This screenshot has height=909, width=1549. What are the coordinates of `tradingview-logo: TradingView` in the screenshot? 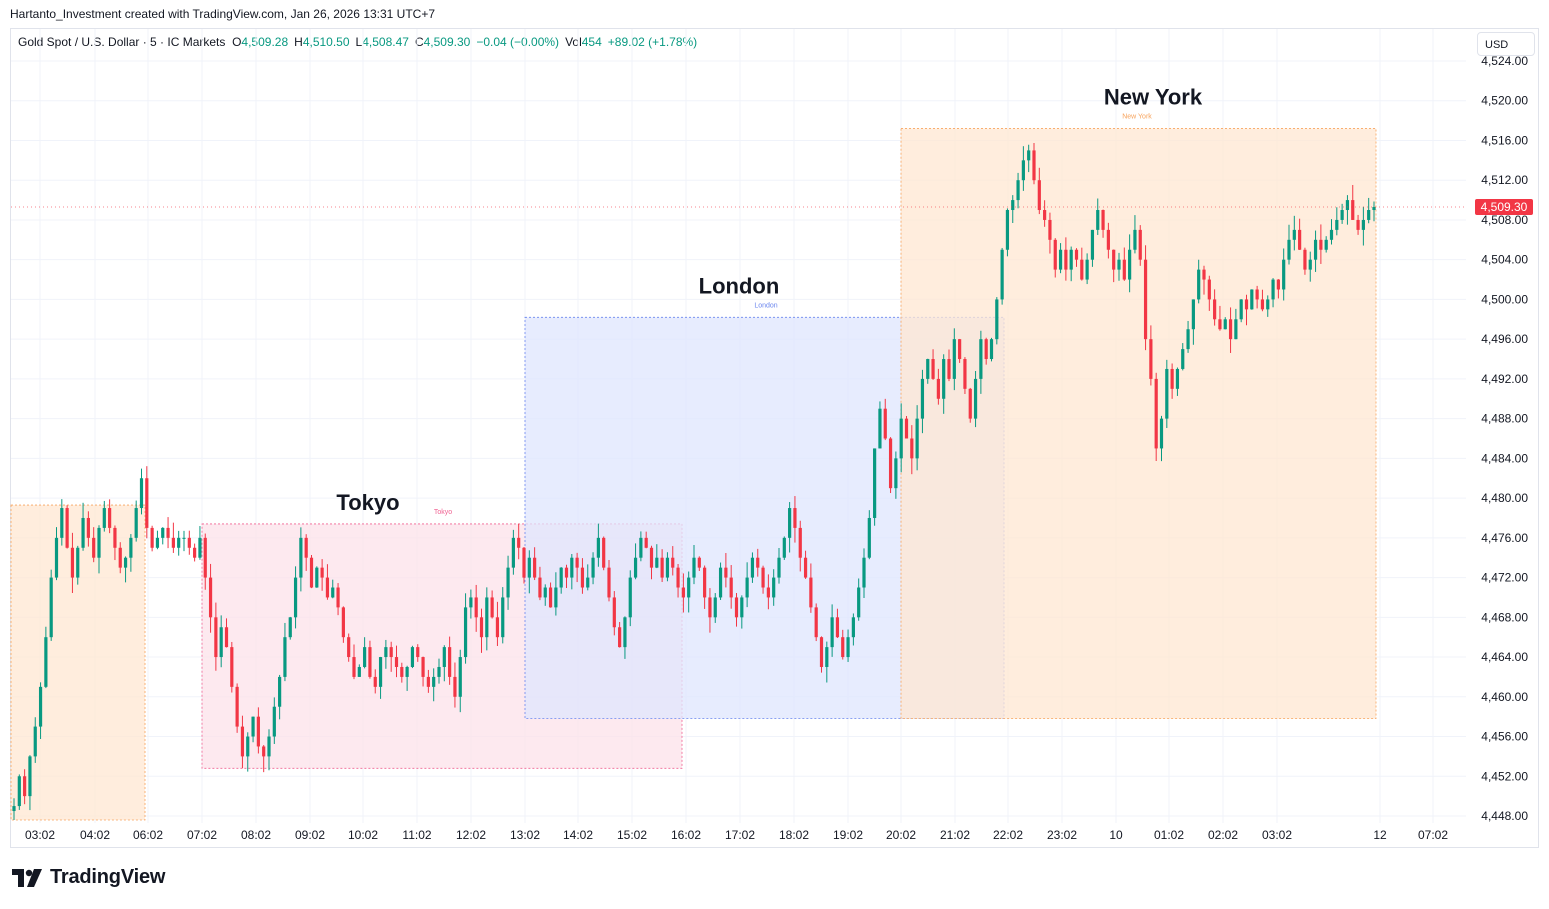 It's located at (88, 877).